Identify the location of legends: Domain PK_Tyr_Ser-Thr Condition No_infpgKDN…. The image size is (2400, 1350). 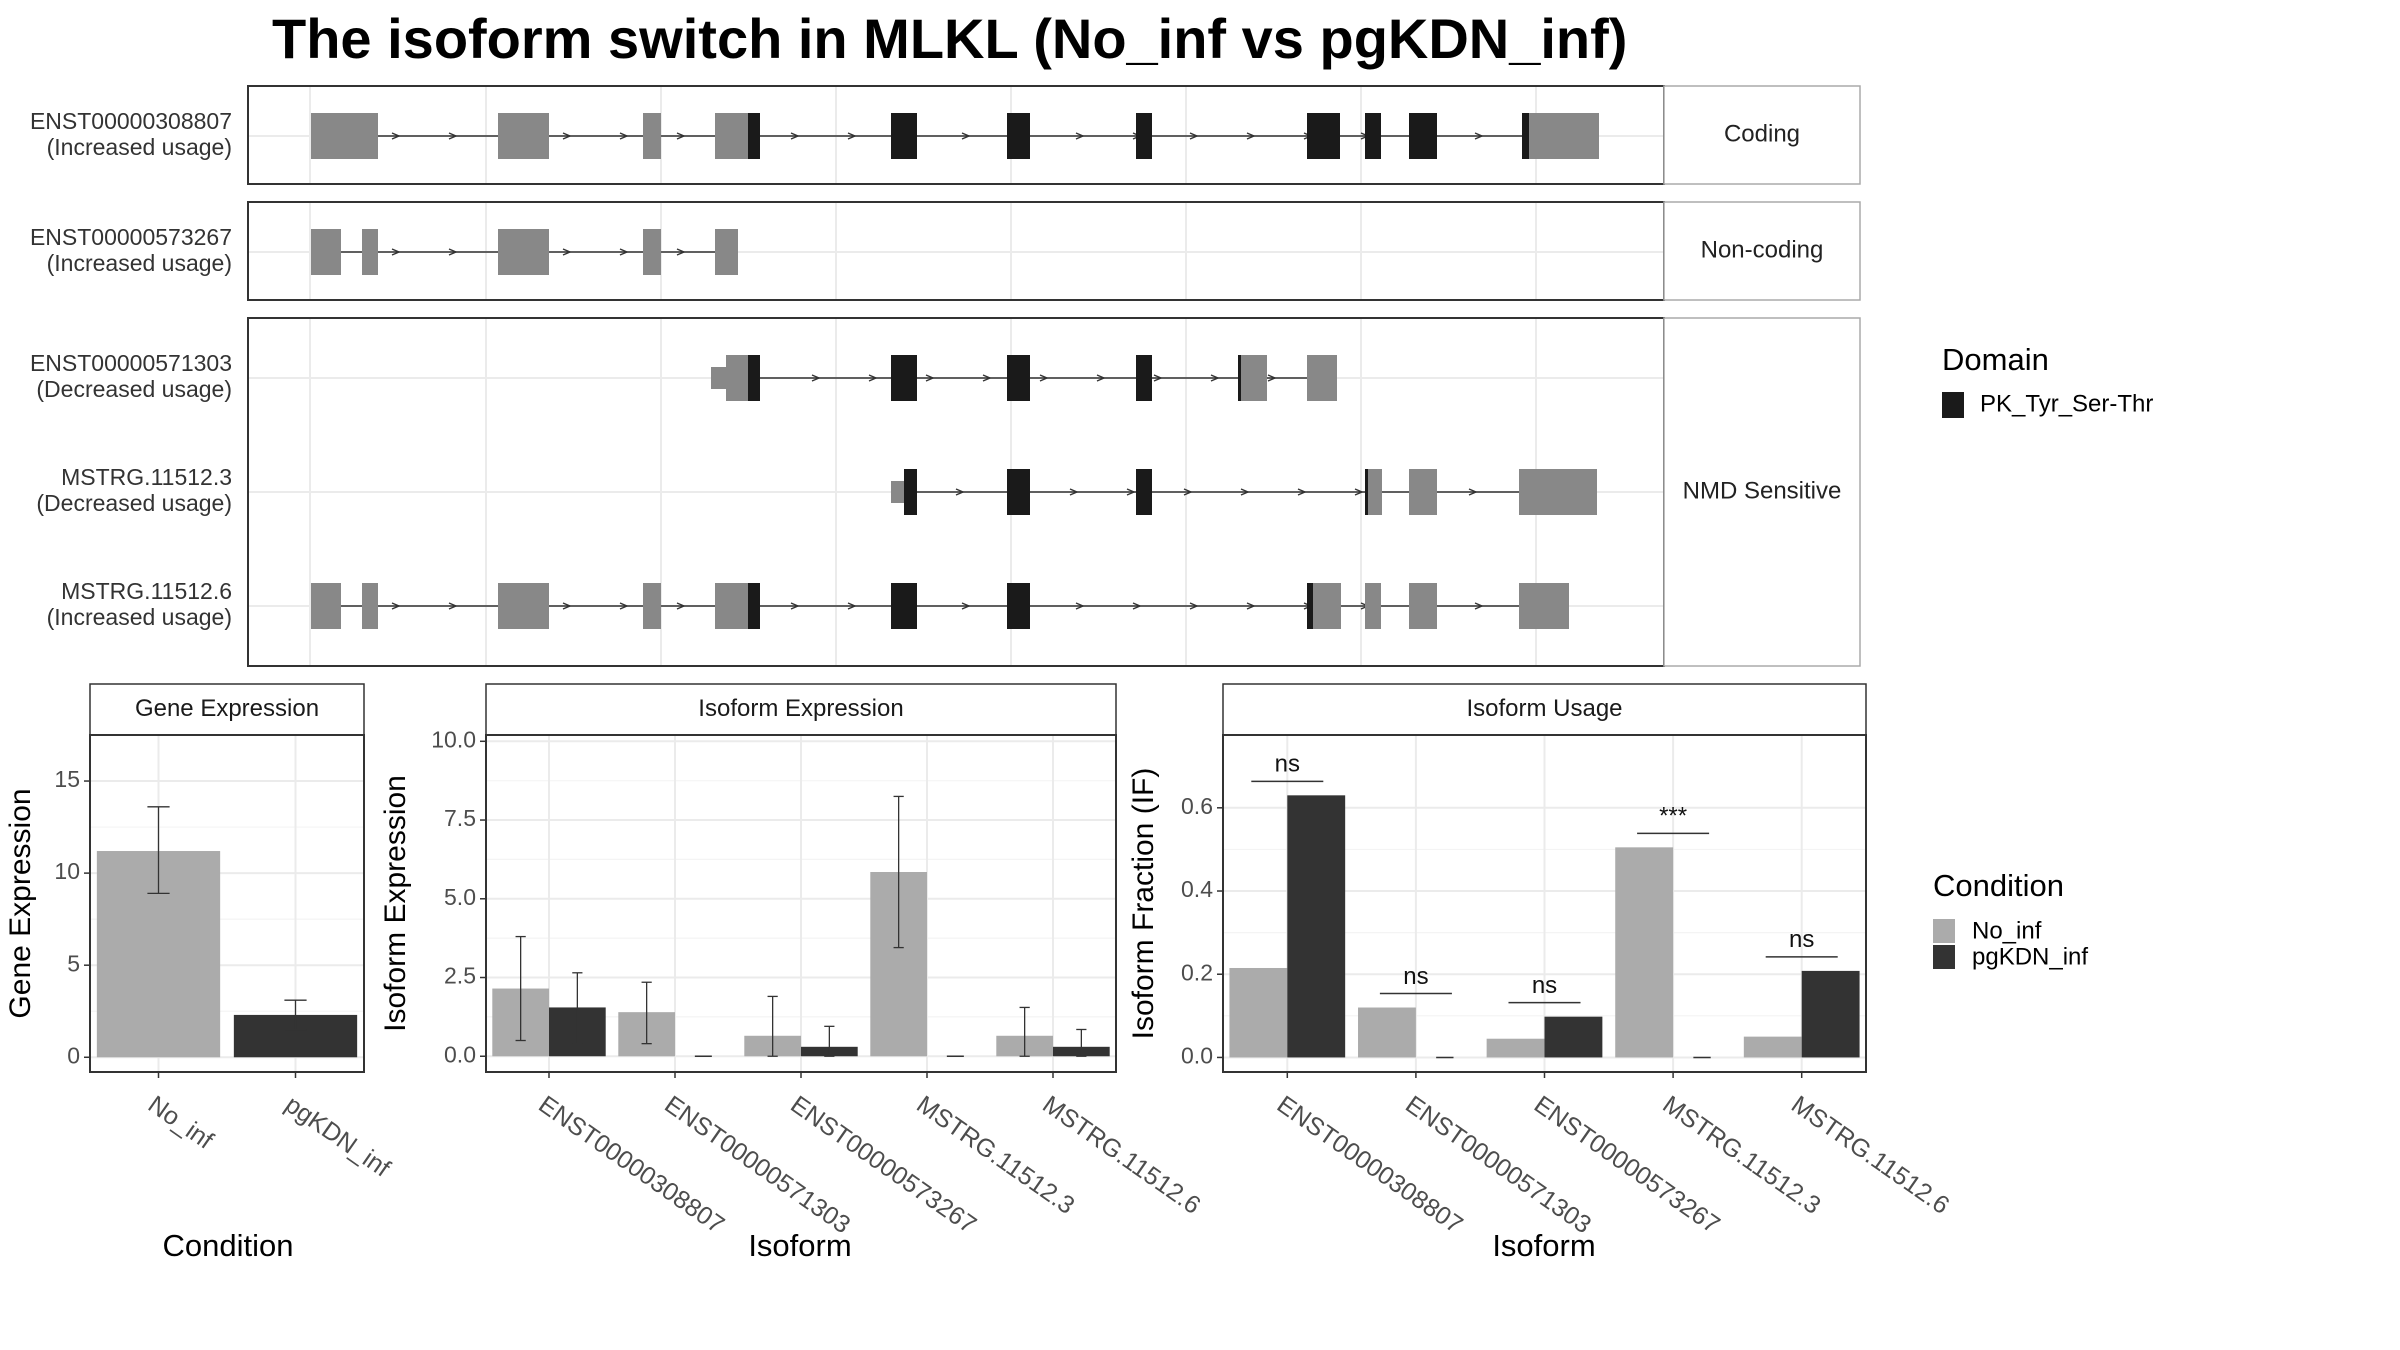
(2043, 656).